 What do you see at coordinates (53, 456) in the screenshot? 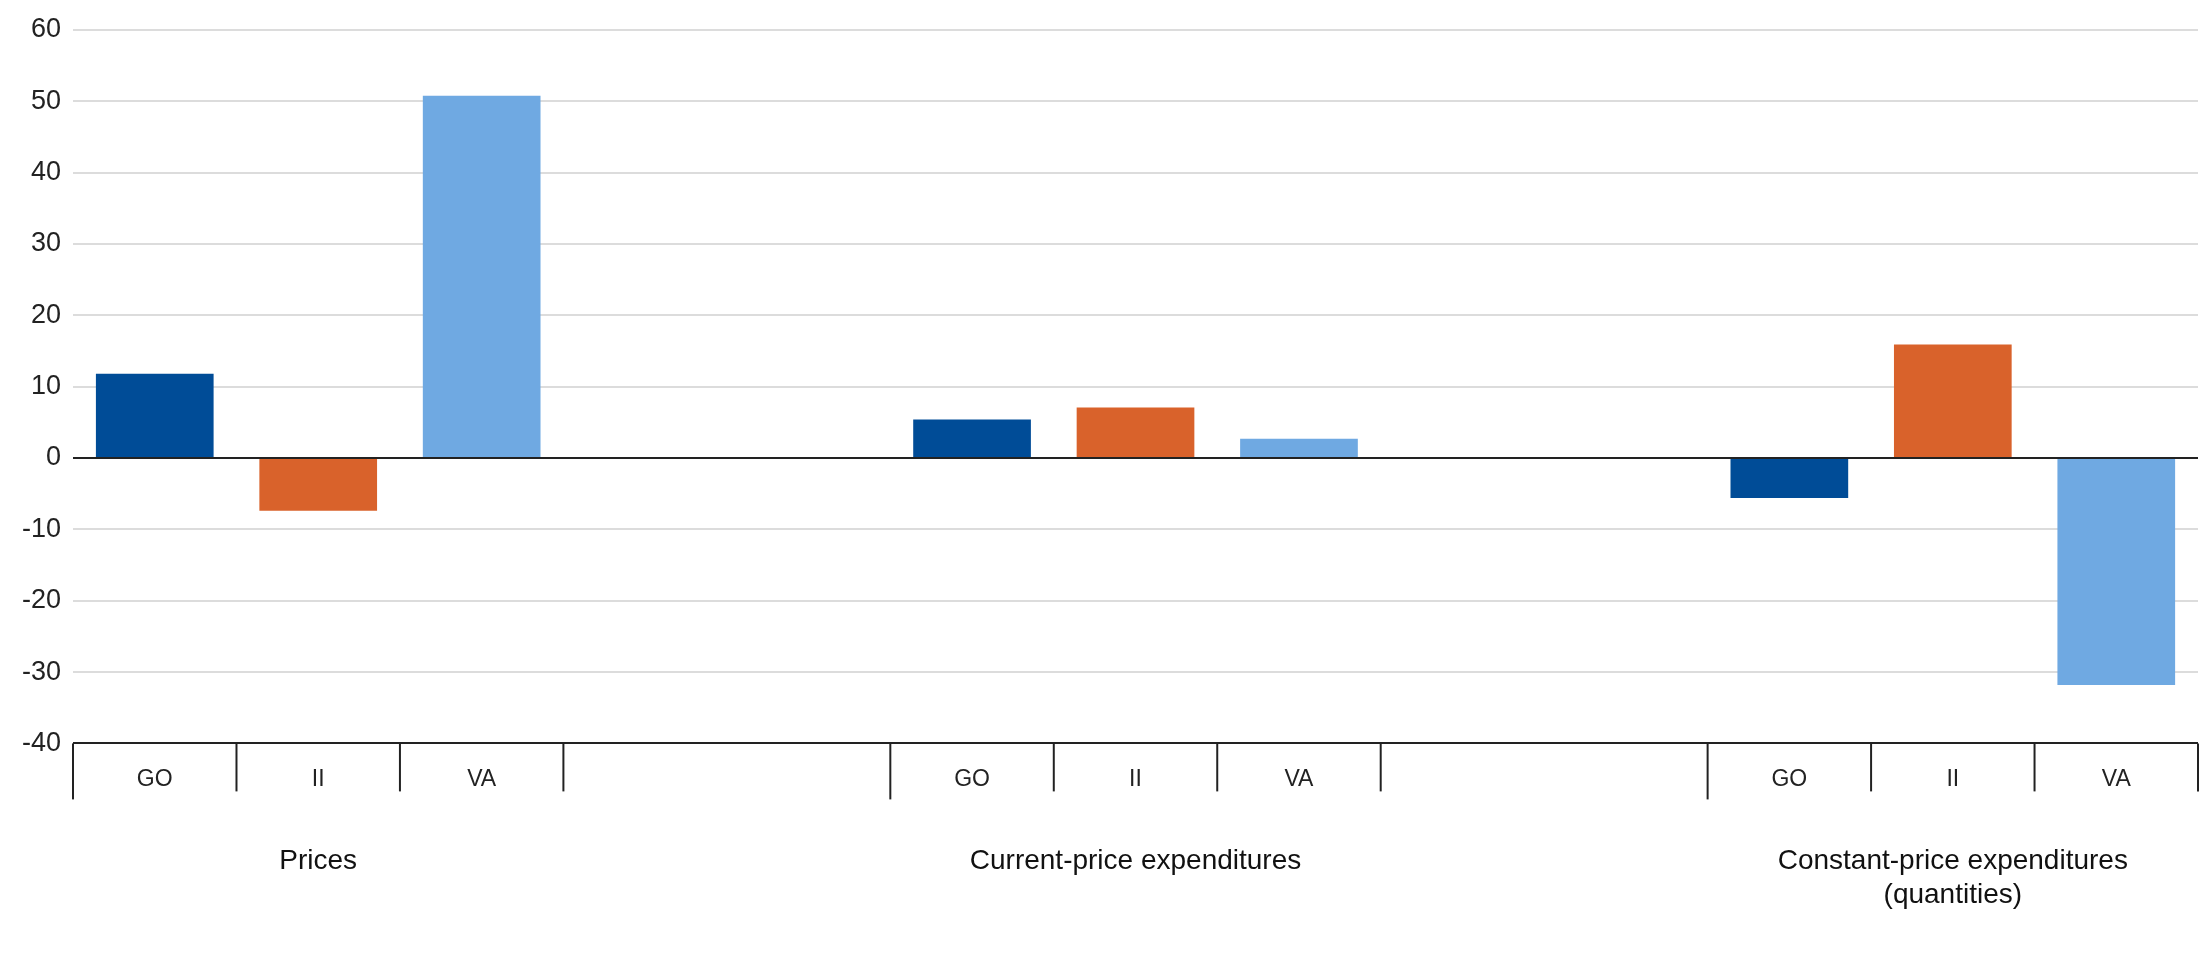
I see `y-tick-label: 0` at bounding box center [53, 456].